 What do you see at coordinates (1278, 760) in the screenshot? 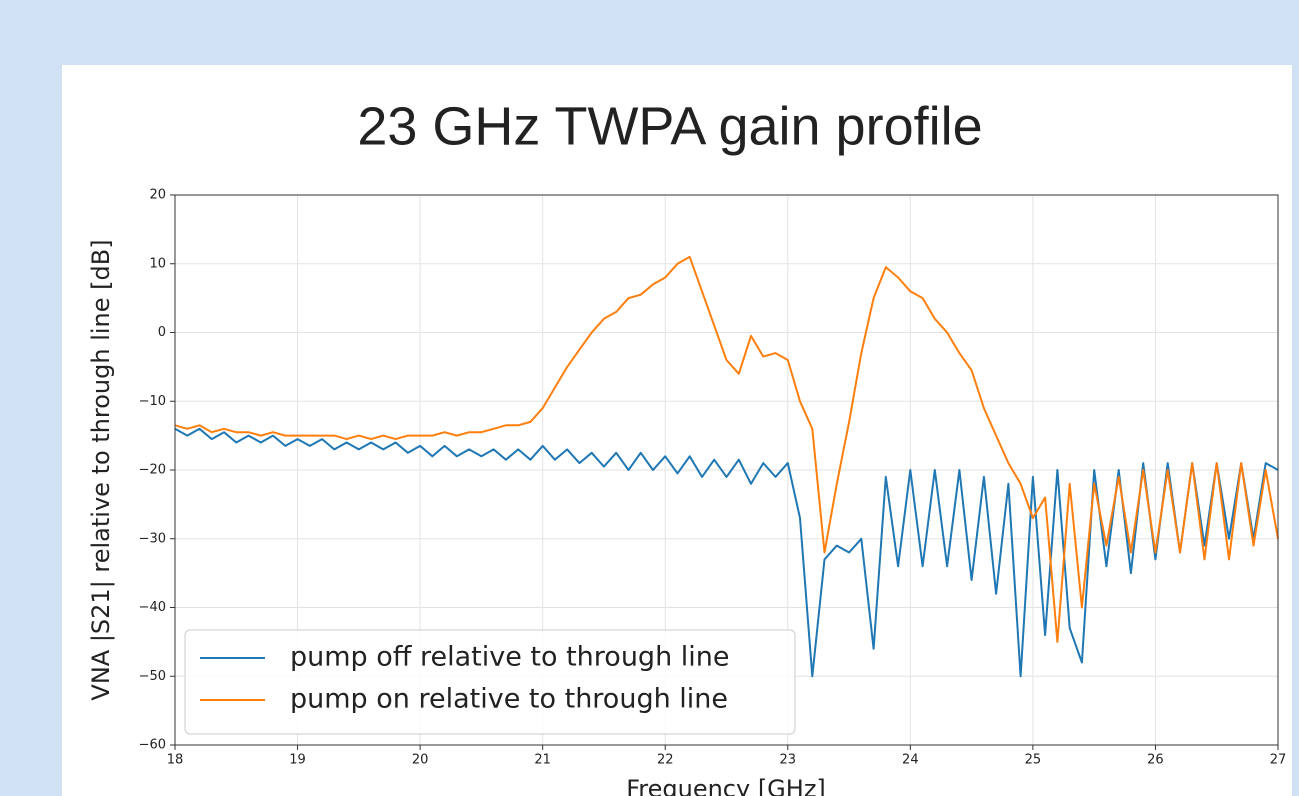
I see `x-tick-label: 27` at bounding box center [1278, 760].